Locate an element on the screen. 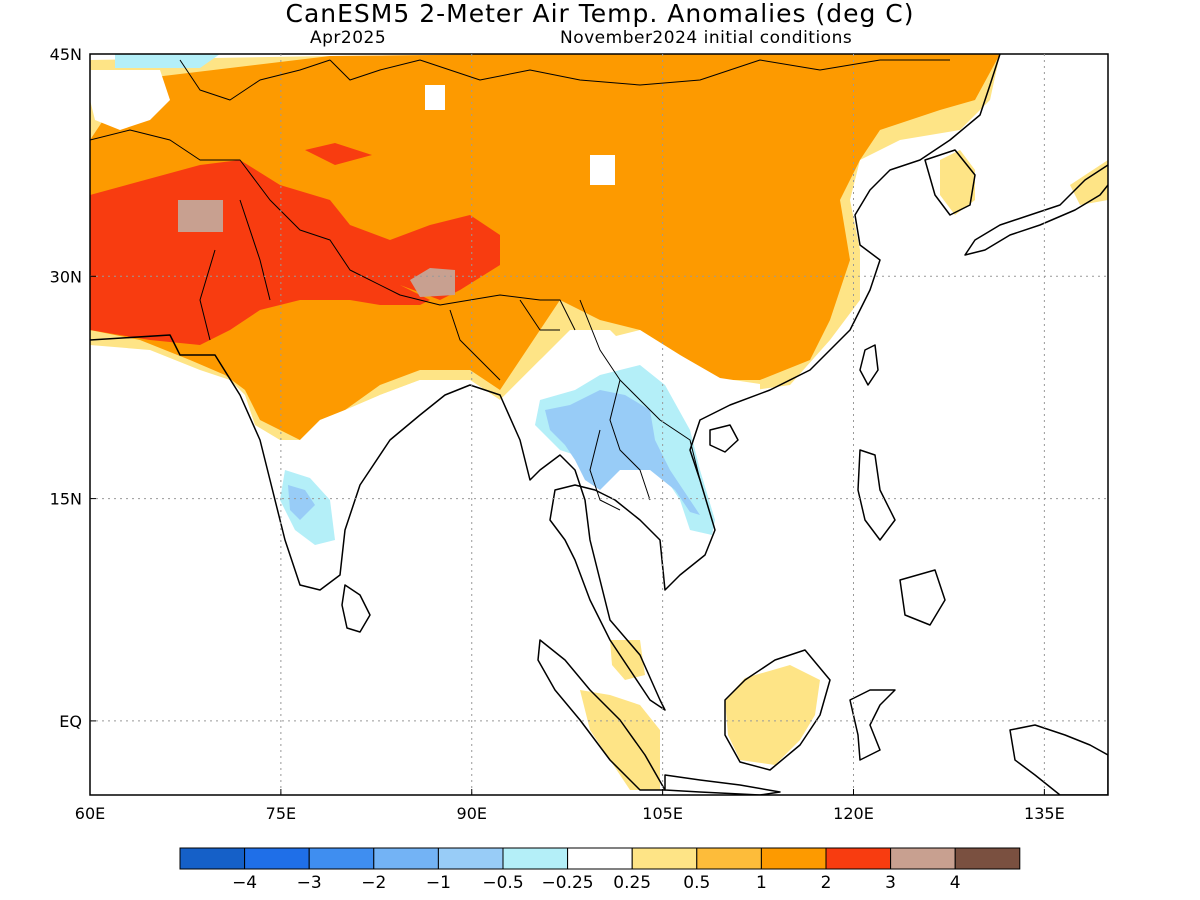 The height and width of the screenshot is (900, 1200). colorbar-label: 2 is located at coordinates (826, 883).